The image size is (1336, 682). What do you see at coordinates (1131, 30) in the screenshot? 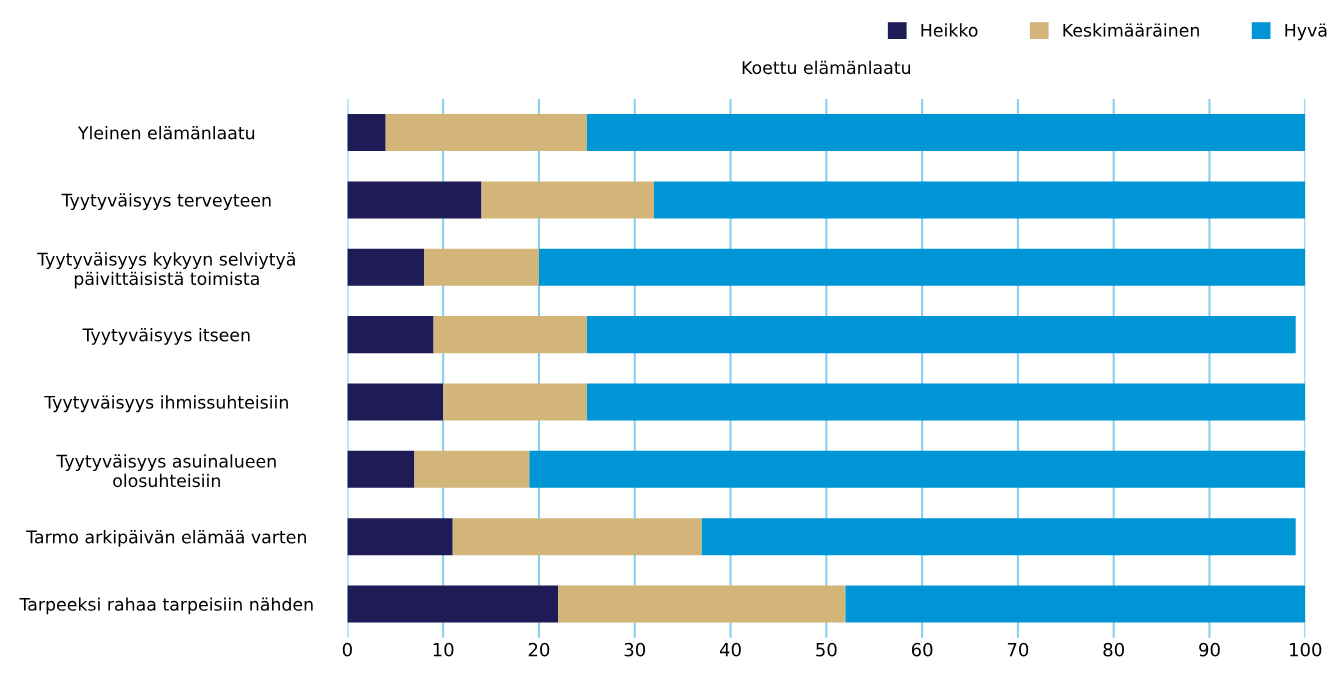
I see `legend-label: Keskimääräinen` at bounding box center [1131, 30].